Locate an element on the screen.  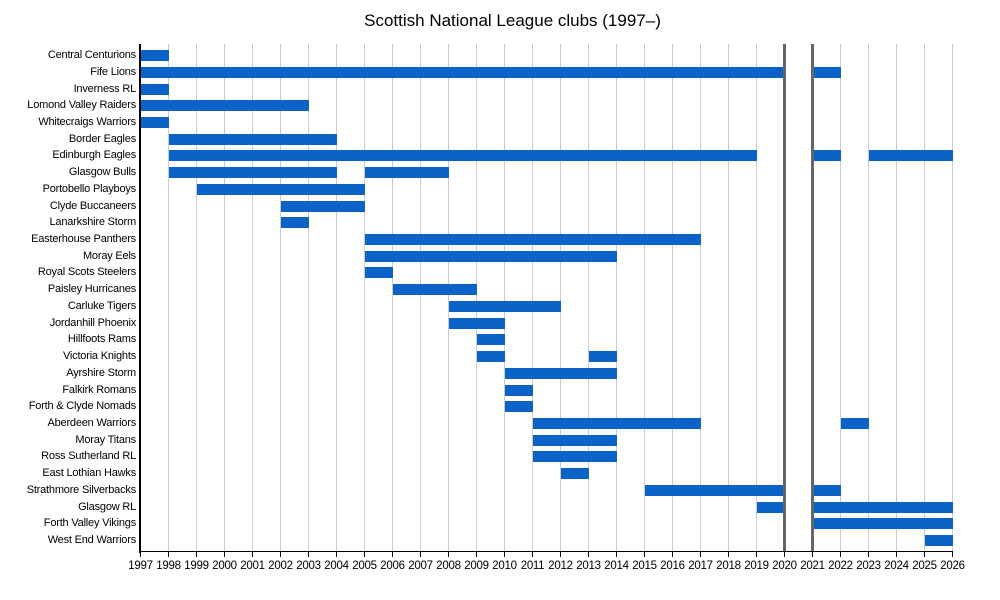
x-axis-year-label: 2023 is located at coordinates (868, 566).